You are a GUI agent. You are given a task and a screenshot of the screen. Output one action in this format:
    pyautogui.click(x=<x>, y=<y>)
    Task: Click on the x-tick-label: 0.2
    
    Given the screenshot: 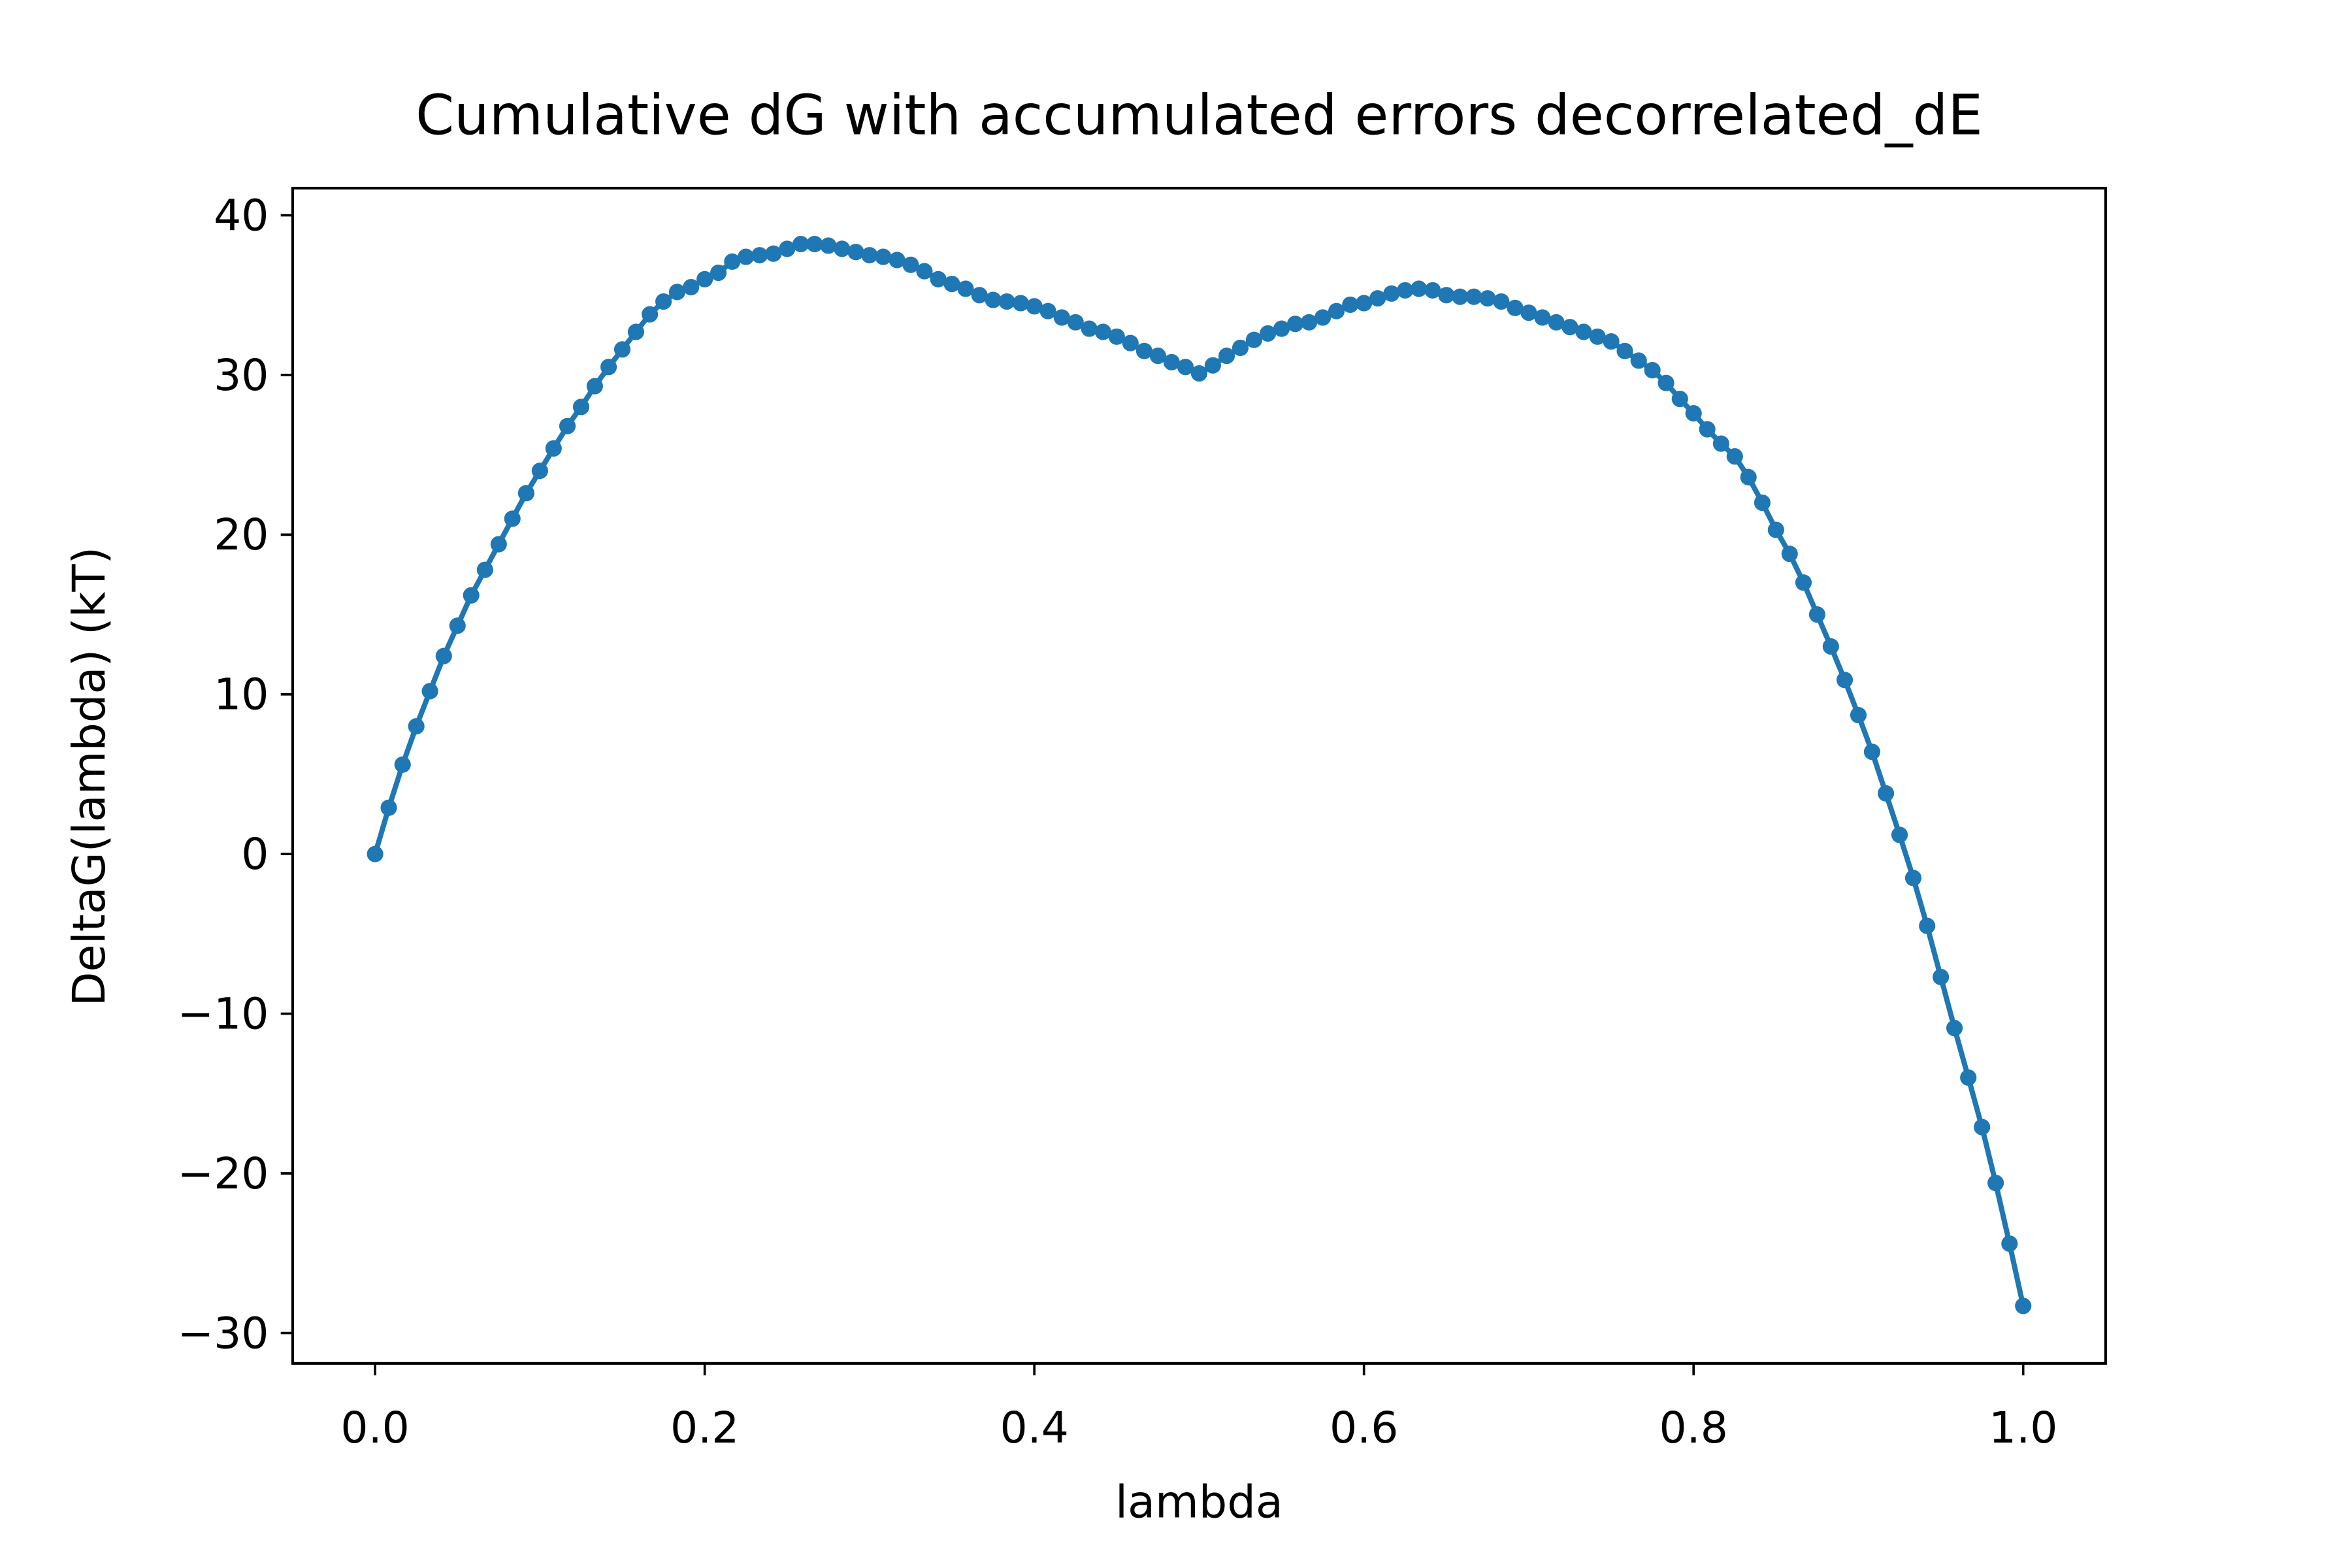 What is the action you would take?
    pyautogui.click(x=704, y=1427)
    